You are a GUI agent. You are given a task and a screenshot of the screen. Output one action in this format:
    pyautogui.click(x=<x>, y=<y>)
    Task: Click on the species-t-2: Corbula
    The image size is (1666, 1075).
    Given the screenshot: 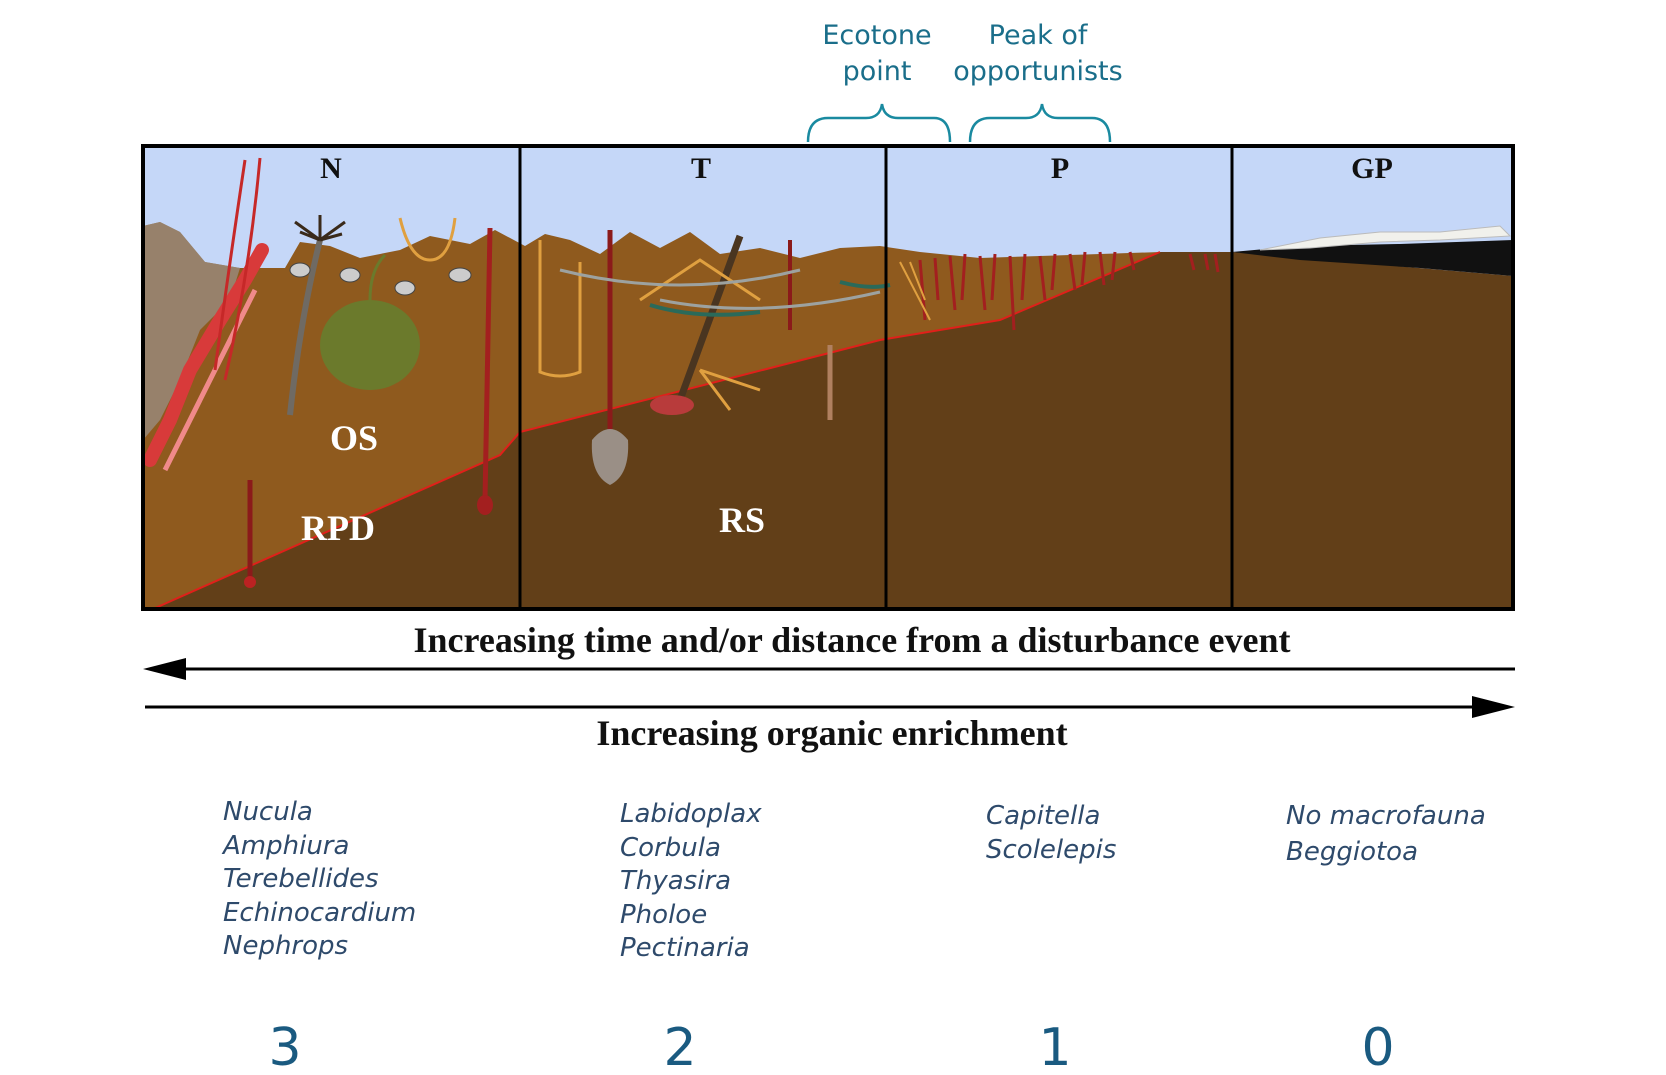 What is the action you would take?
    pyautogui.click(x=670, y=848)
    